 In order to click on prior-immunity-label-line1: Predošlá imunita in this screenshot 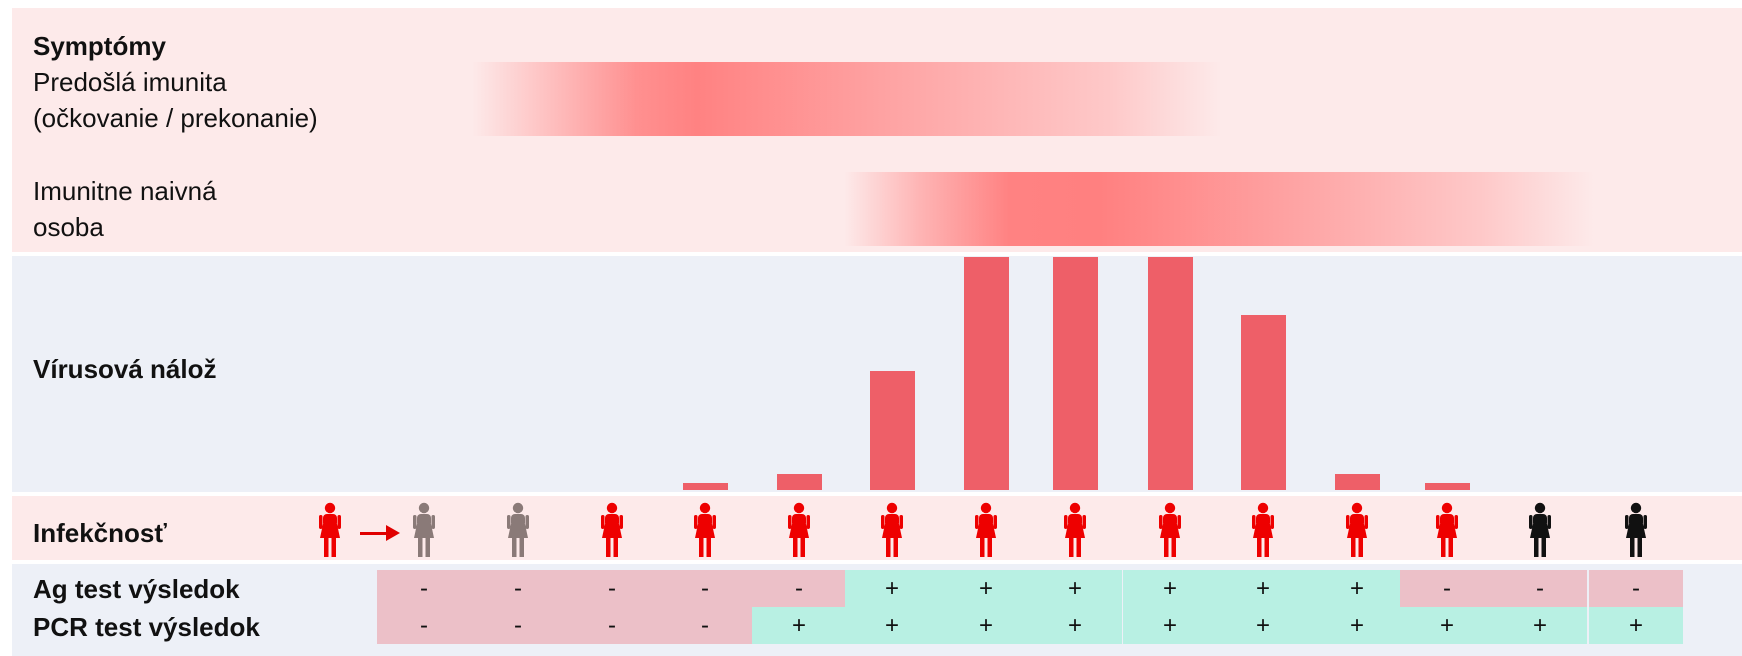, I will do `click(130, 82)`.